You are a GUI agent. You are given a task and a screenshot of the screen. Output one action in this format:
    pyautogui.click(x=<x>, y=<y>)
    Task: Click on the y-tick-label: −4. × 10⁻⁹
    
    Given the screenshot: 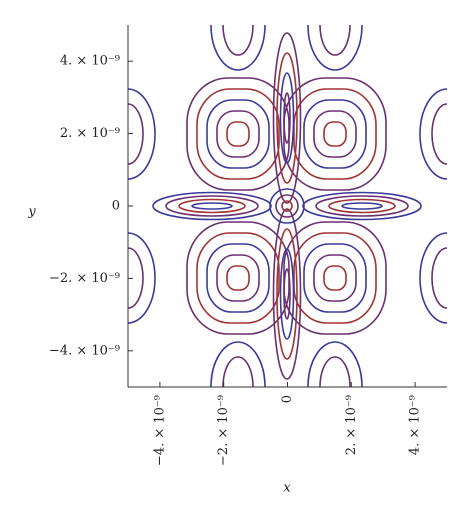 What is the action you would take?
    pyautogui.click(x=84, y=350)
    